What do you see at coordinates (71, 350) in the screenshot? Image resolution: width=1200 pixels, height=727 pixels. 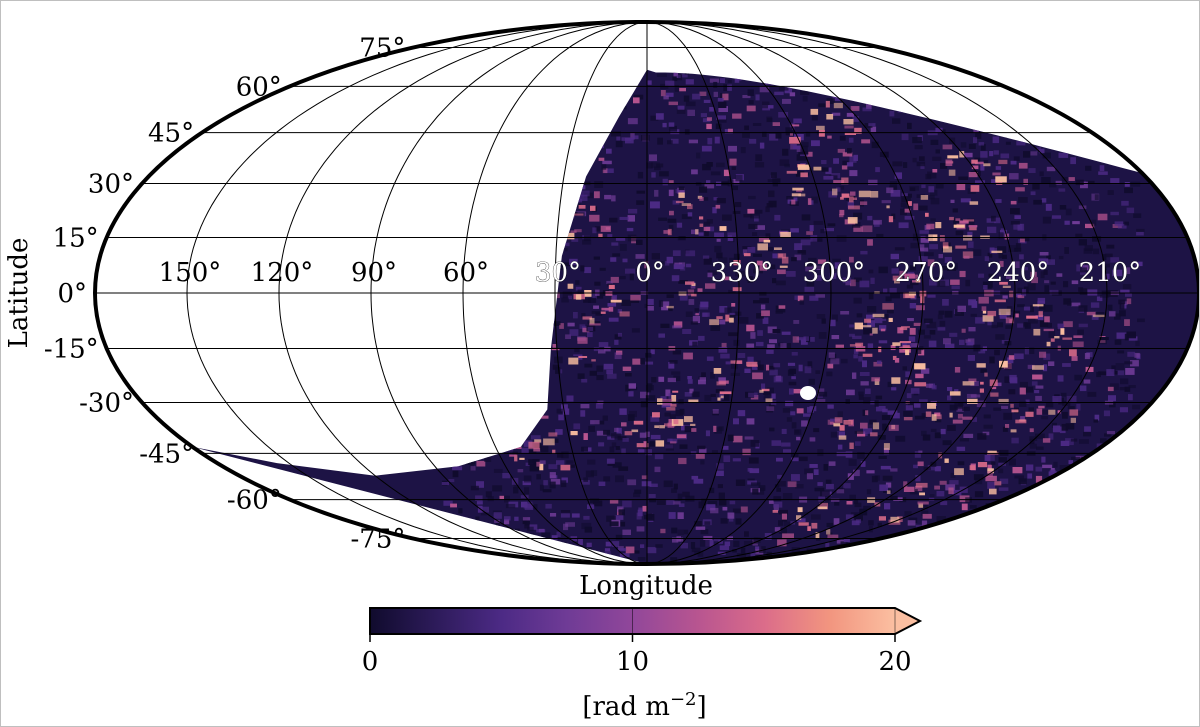 I see `latitude-tick-label: -15°` at bounding box center [71, 350].